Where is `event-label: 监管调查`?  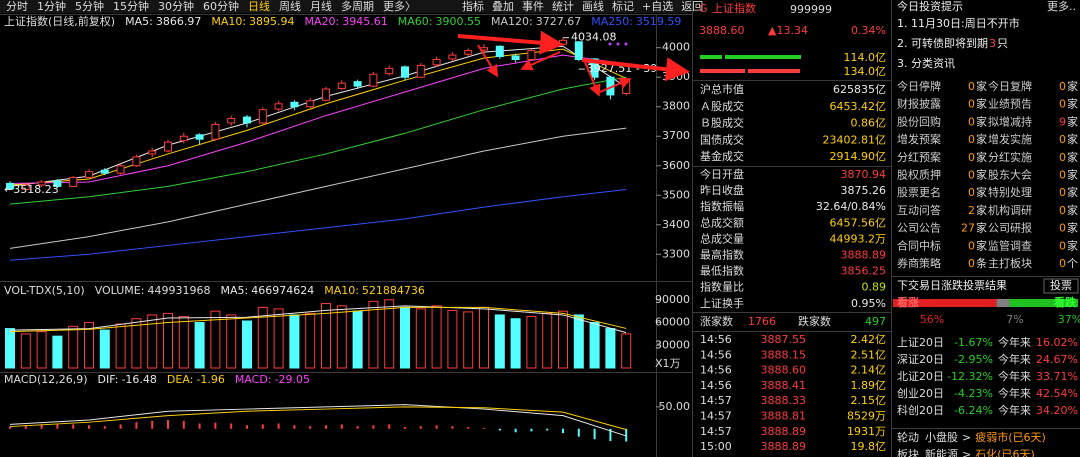 event-label: 监管调查 is located at coordinates (1010, 245).